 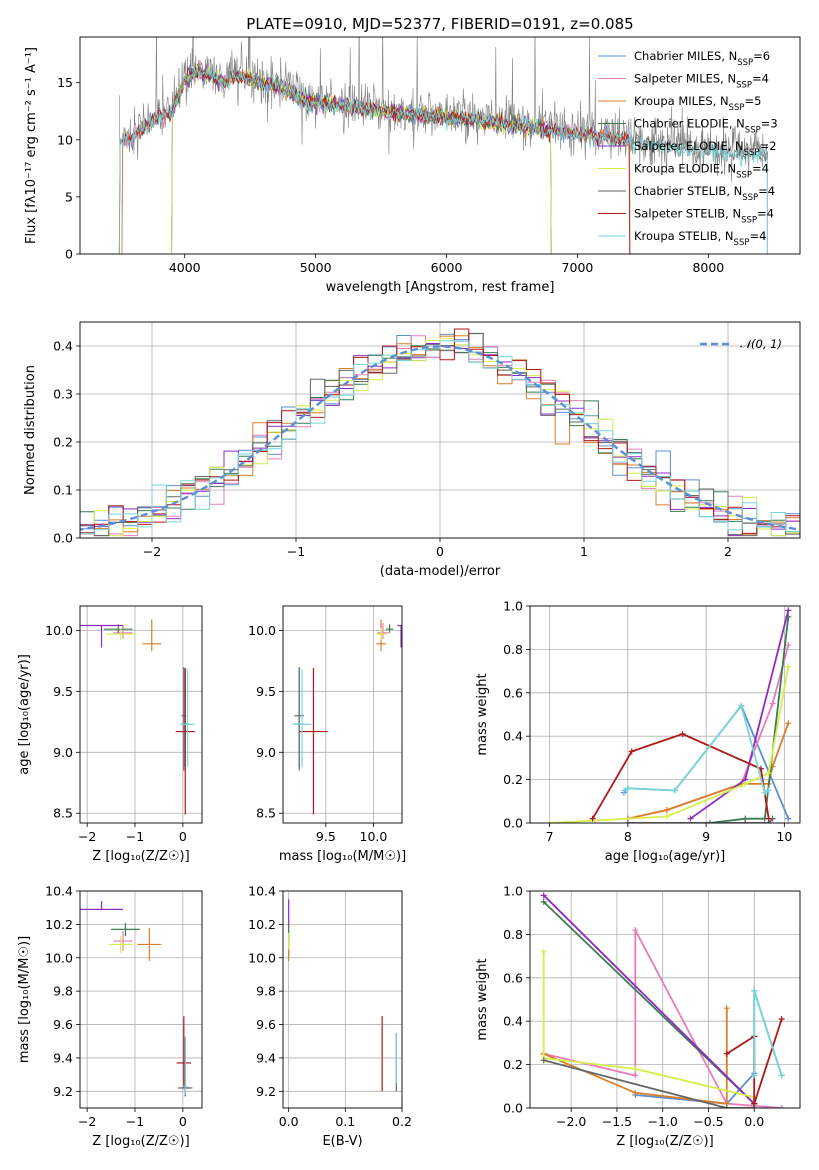 What do you see at coordinates (513, 891) in the screenshot?
I see `y-tick-label: 1.0` at bounding box center [513, 891].